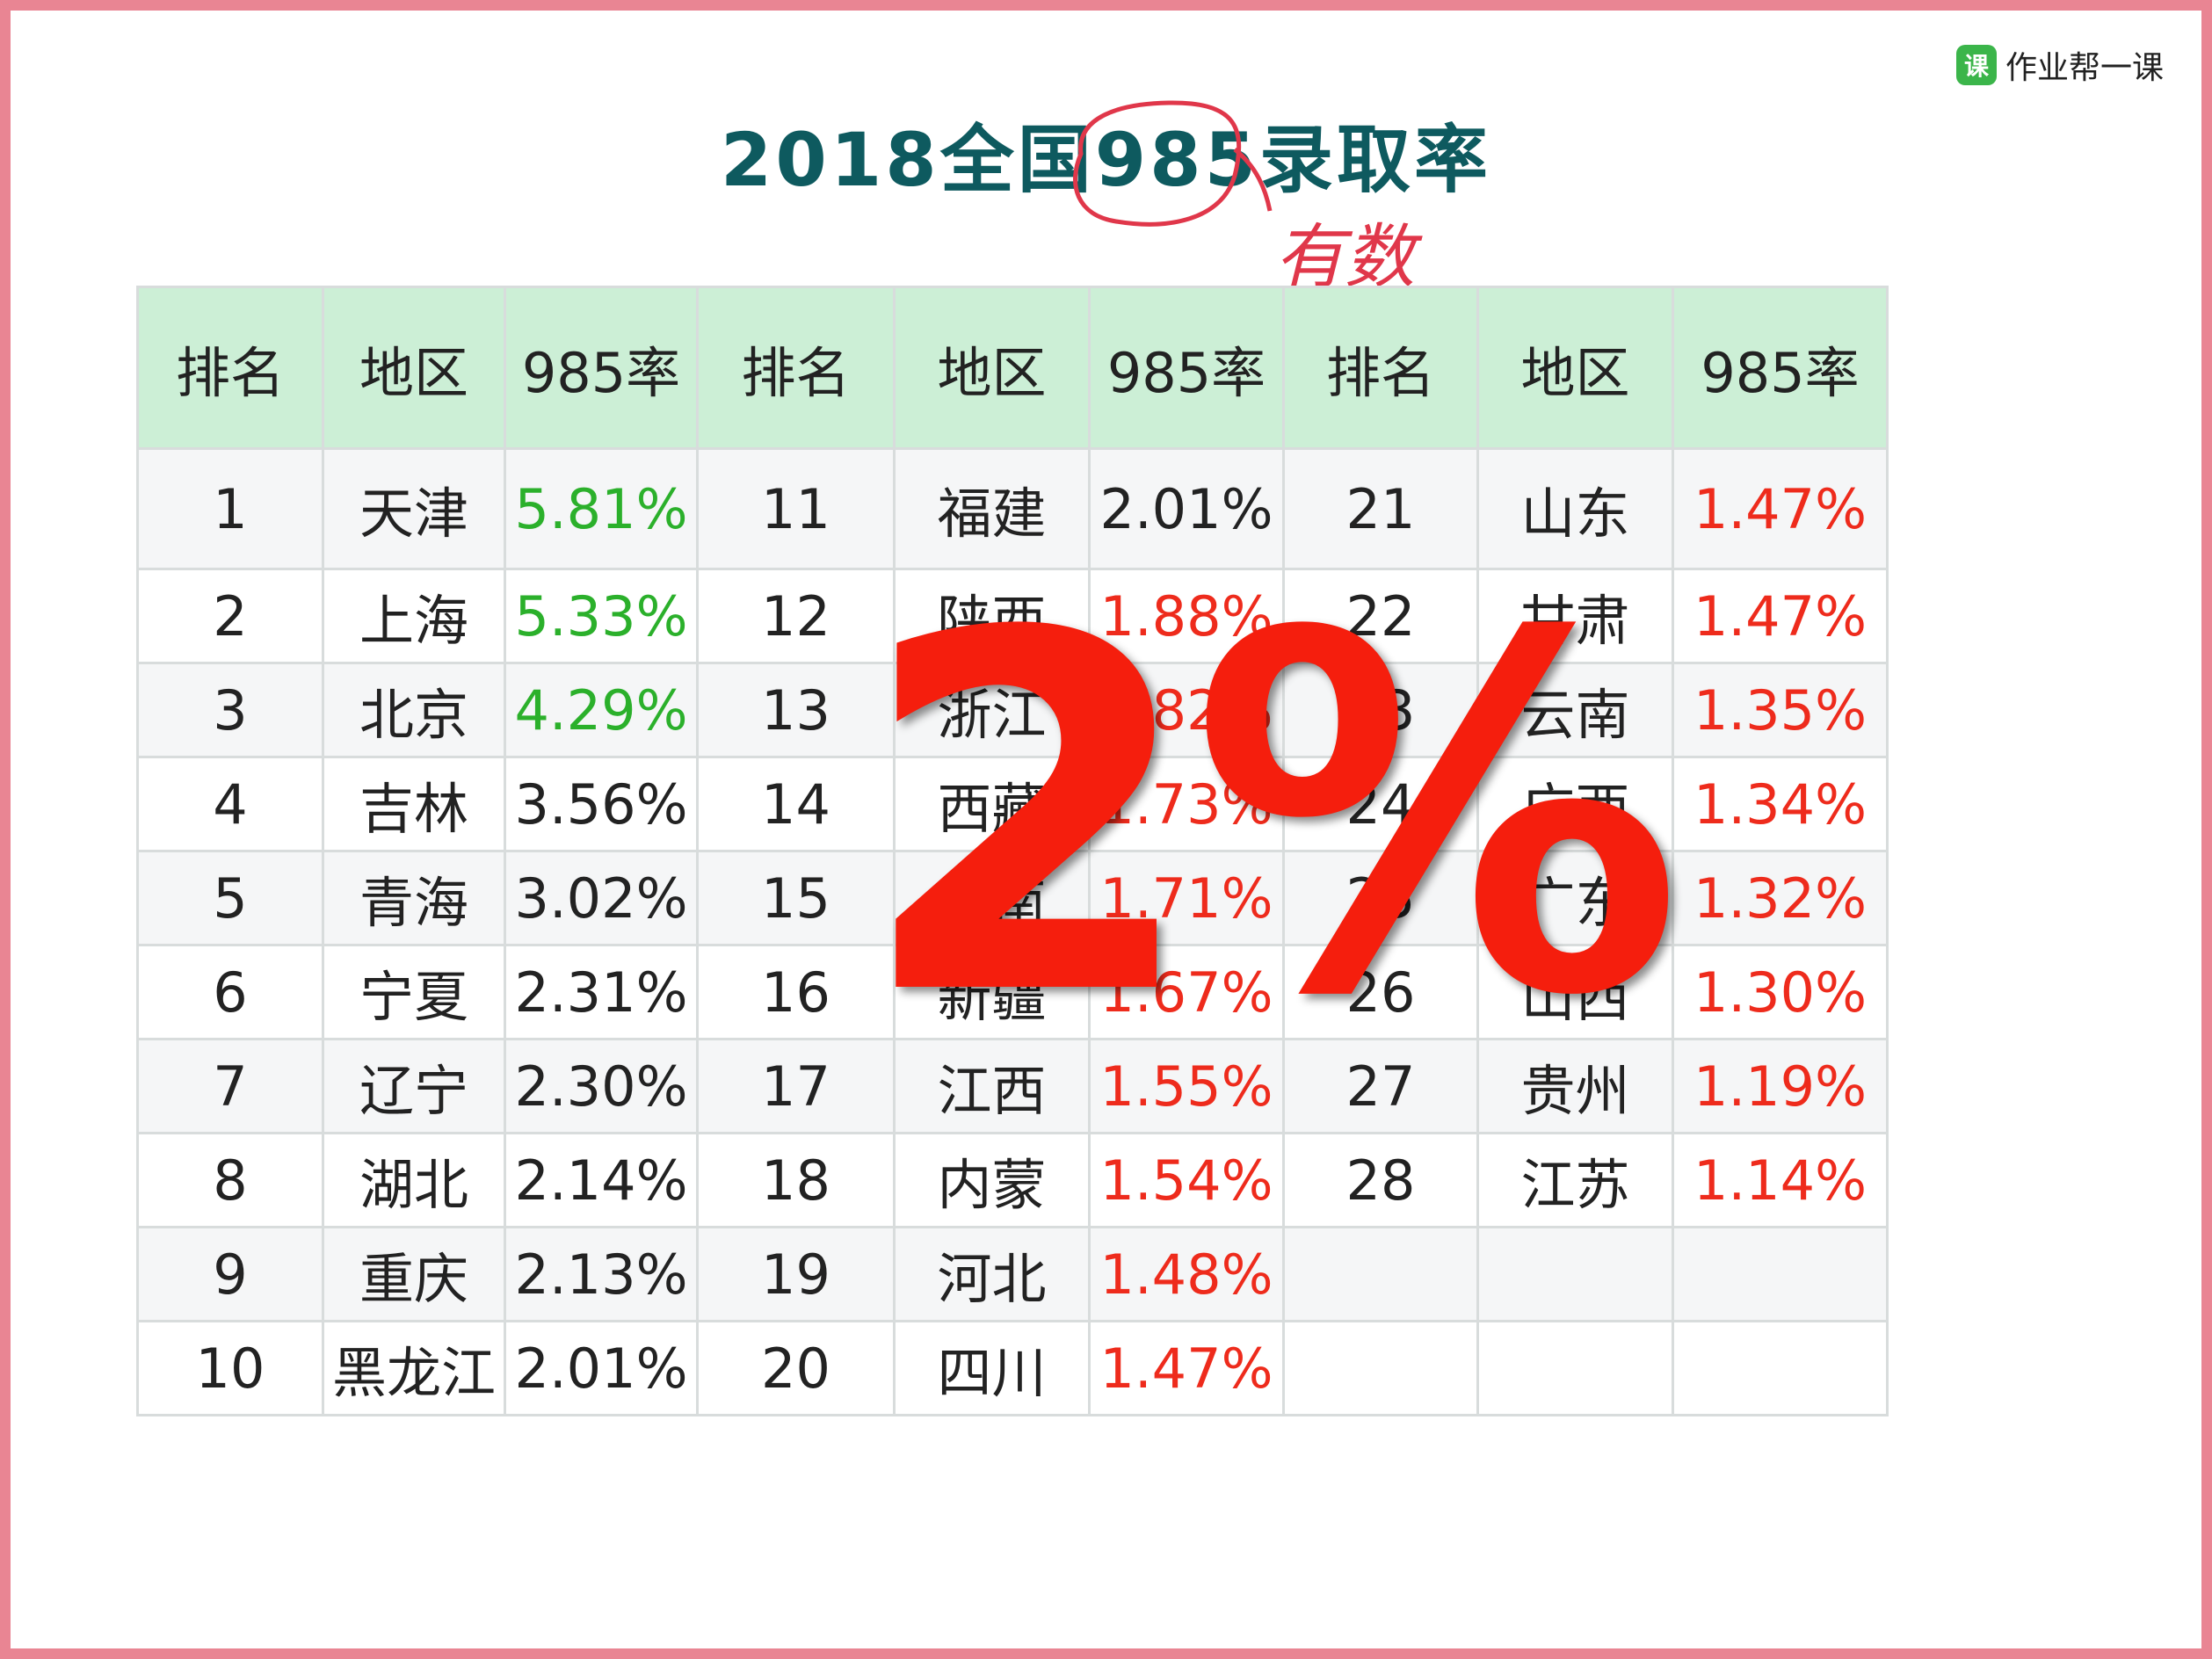 This screenshot has width=2212, height=1659. I want to click on cell-rate: 1.71%, so click(1186, 898).